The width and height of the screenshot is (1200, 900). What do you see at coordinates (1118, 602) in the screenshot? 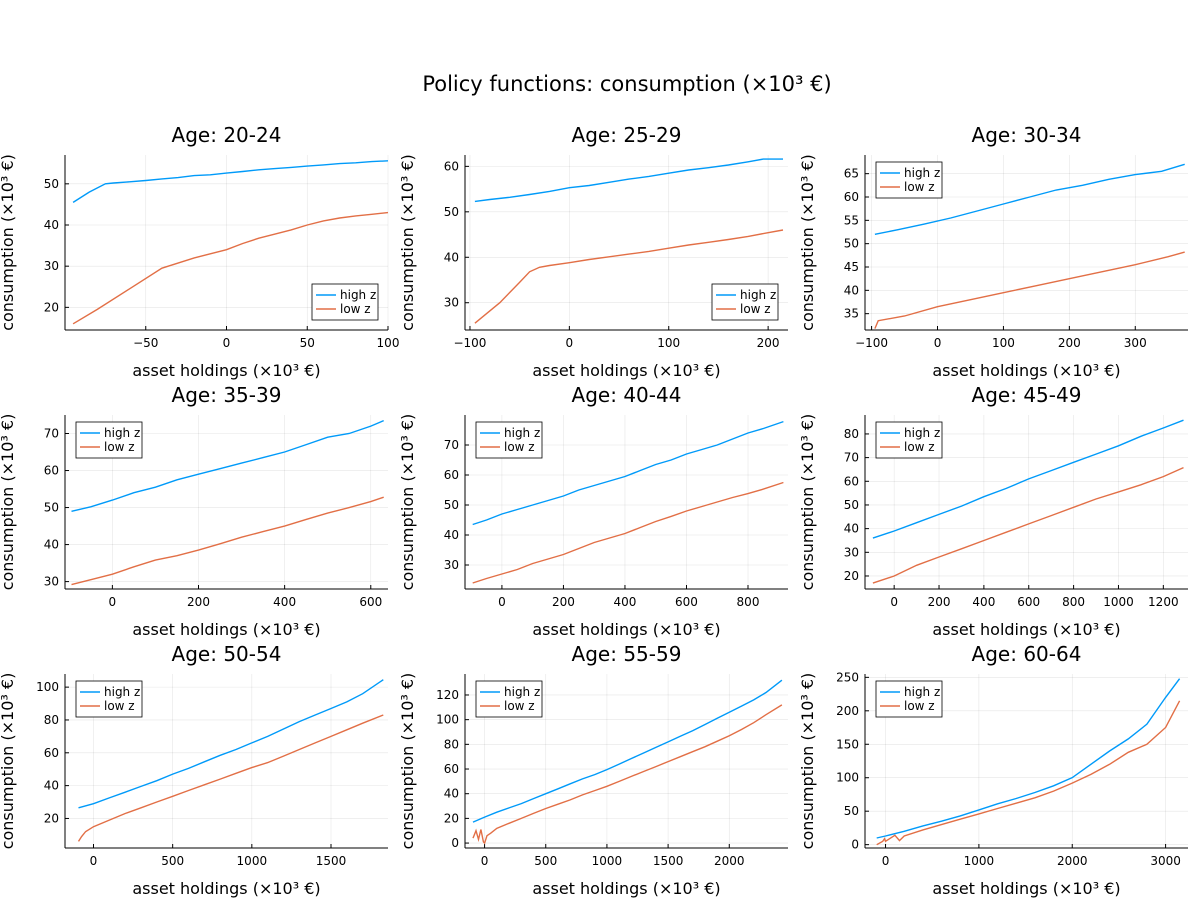
I see `x-tick-label: 1000` at bounding box center [1118, 602].